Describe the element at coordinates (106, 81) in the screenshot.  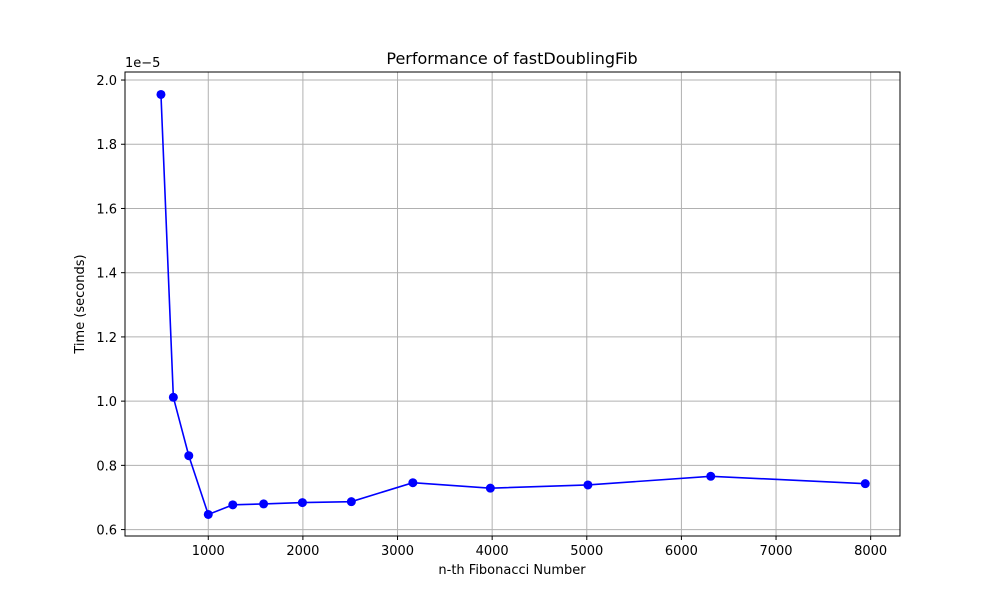
I see `y-tick-label: 2.0` at that location.